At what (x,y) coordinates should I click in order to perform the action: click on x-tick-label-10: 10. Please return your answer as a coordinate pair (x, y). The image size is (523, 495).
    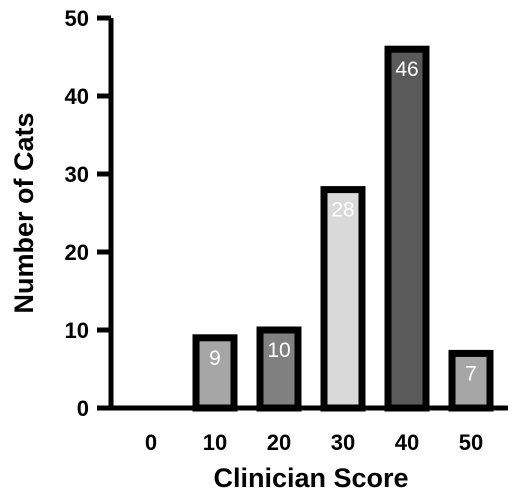
    Looking at the image, I should click on (215, 442).